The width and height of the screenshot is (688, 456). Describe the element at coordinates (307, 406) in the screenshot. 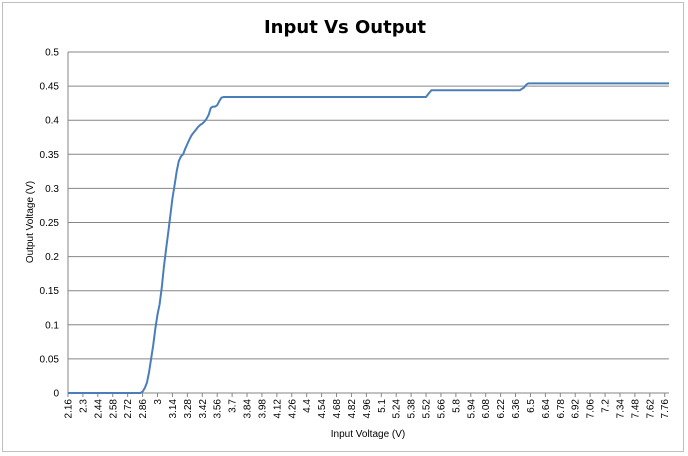

I see `x-tick-label: 4.4` at that location.